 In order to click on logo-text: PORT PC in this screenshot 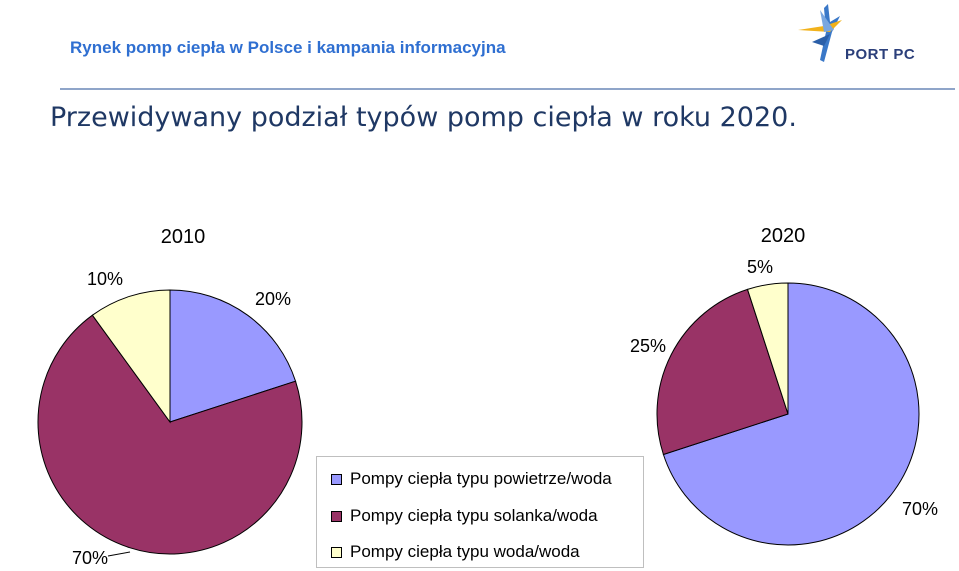, I will do `click(880, 54)`.